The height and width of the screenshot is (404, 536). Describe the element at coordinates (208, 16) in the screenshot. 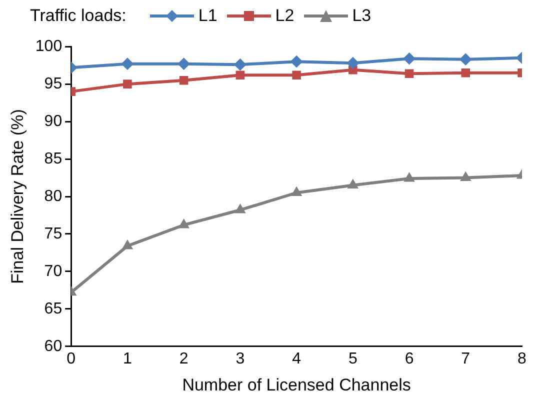

I see `legend-label: L1` at that location.